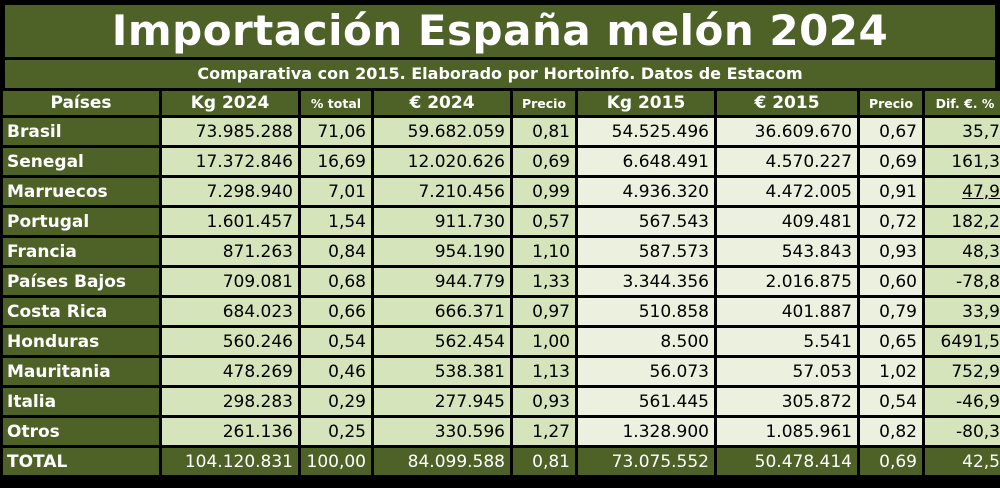  Describe the element at coordinates (891, 341) in the screenshot. I see `cell-precio2015: 0,65` at that location.